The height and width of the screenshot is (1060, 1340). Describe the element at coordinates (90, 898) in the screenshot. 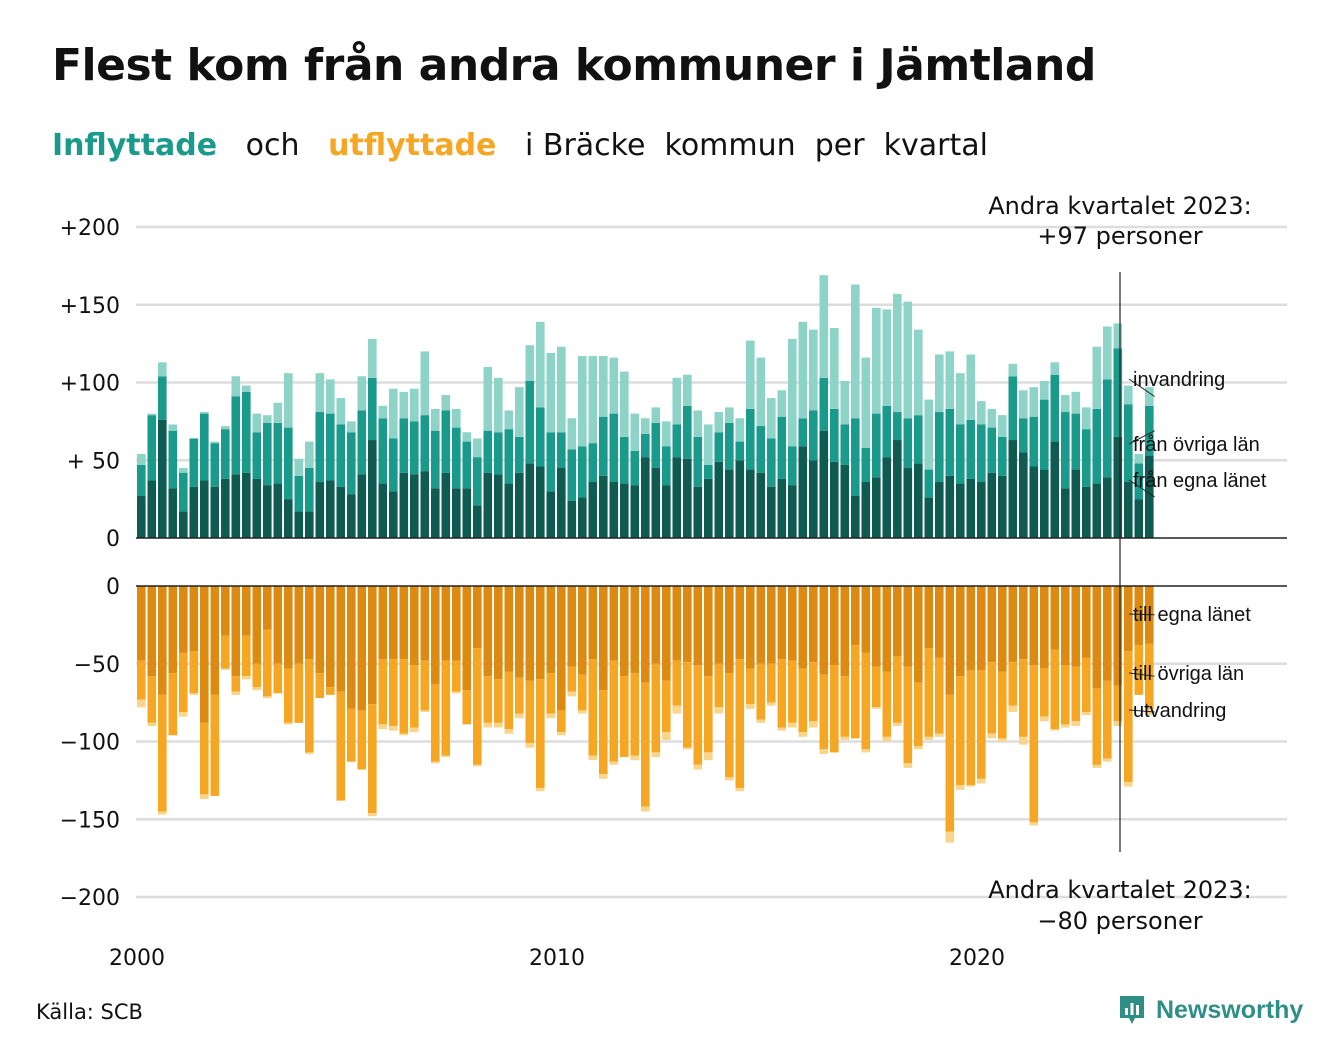

I see `y-tick-label: −200` at that location.